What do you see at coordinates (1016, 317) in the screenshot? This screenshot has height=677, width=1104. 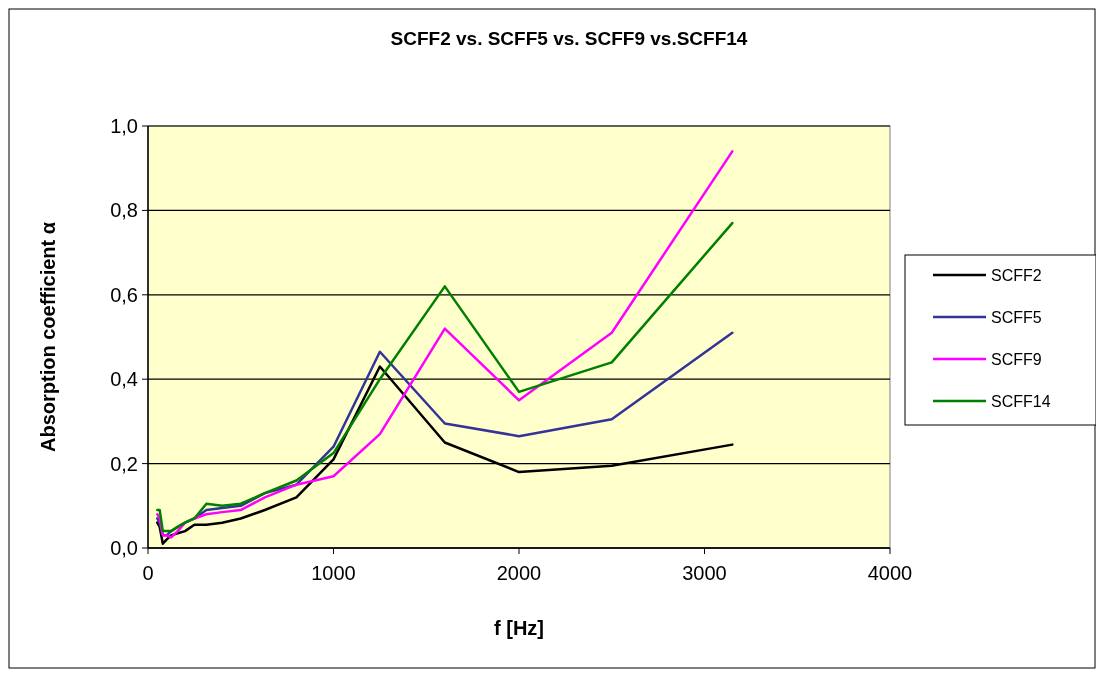 I see `legend-label: SCFF5` at bounding box center [1016, 317].